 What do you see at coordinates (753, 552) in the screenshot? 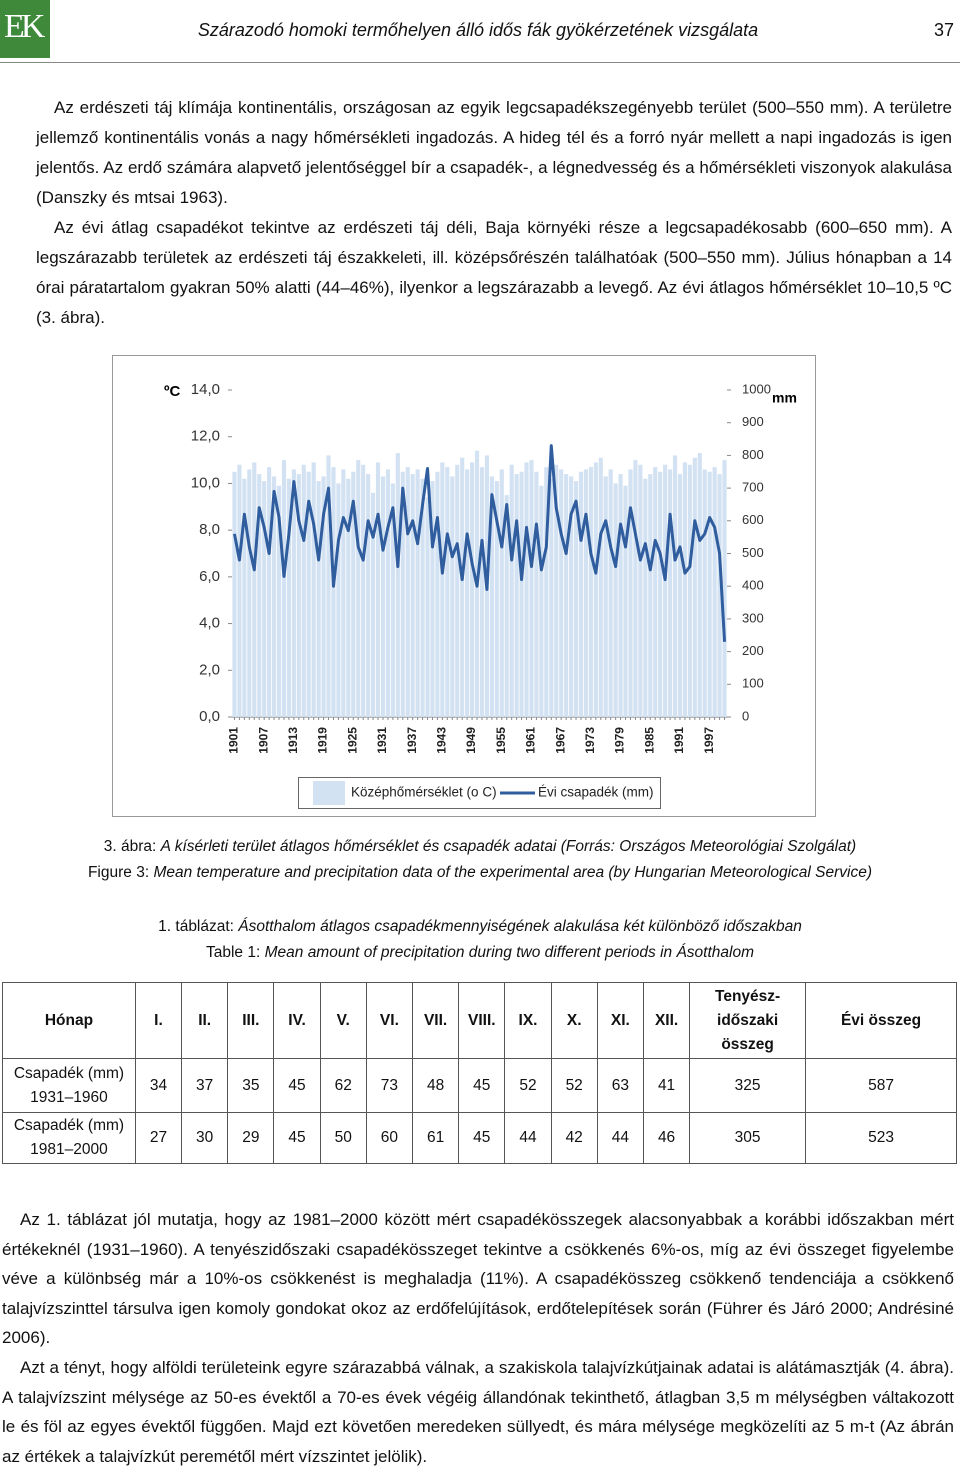
I see `y2-tick-label: 500` at bounding box center [753, 552].